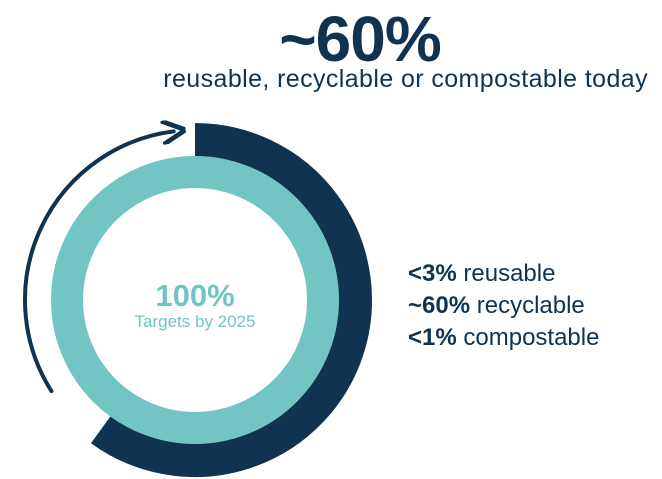 The width and height of the screenshot is (662, 479). Describe the element at coordinates (195, 295) in the screenshot. I see `target-value: 100%` at that location.